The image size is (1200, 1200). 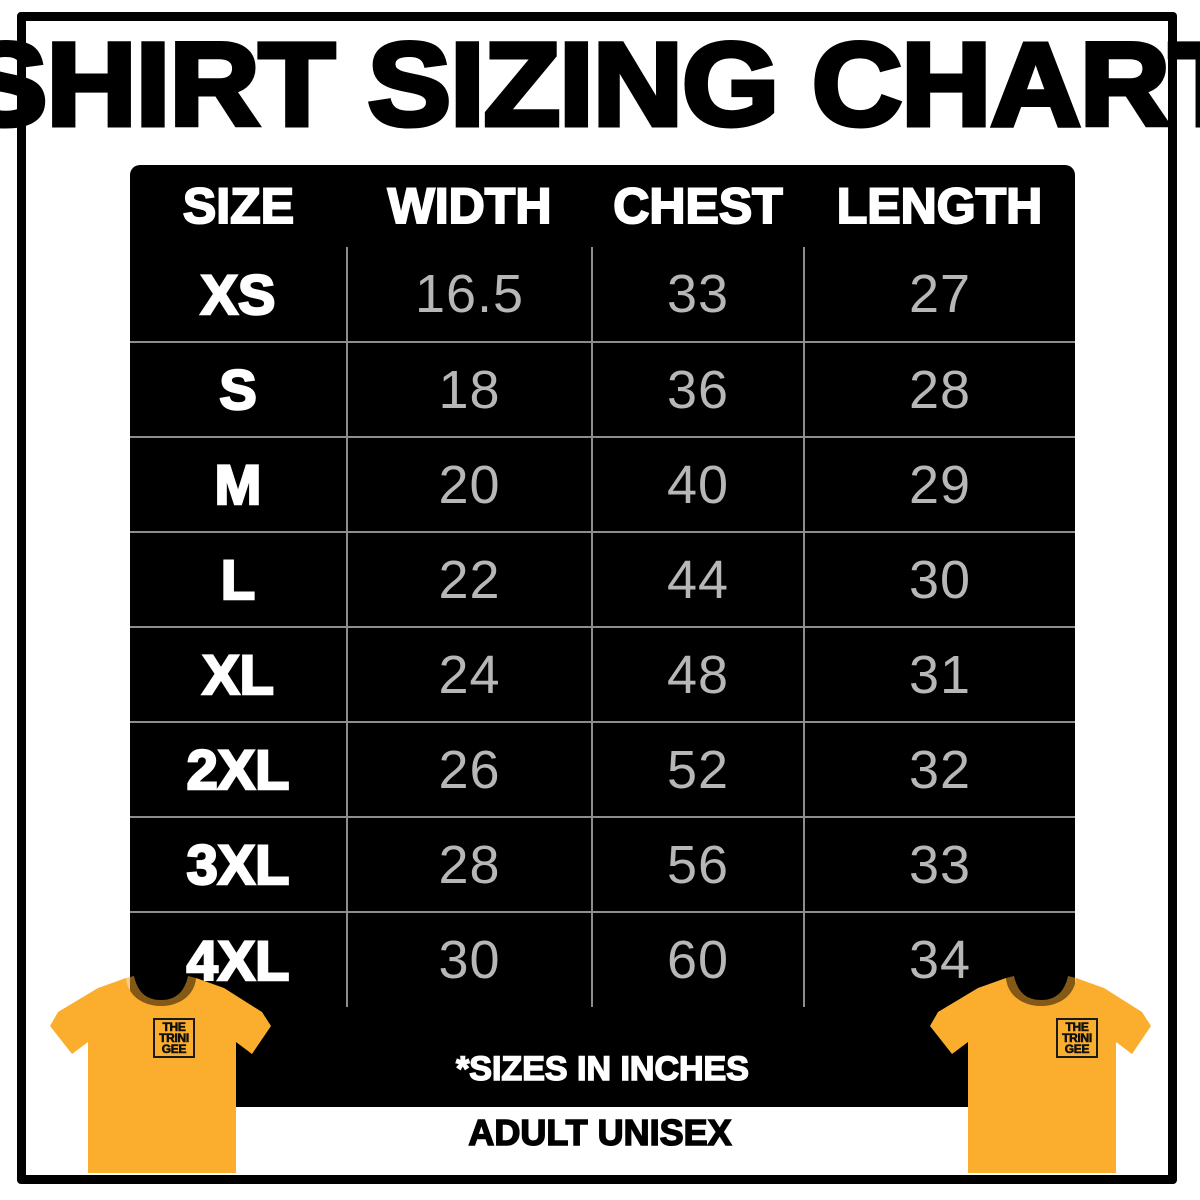 What do you see at coordinates (939, 484) in the screenshot?
I see `cell-length: 29` at bounding box center [939, 484].